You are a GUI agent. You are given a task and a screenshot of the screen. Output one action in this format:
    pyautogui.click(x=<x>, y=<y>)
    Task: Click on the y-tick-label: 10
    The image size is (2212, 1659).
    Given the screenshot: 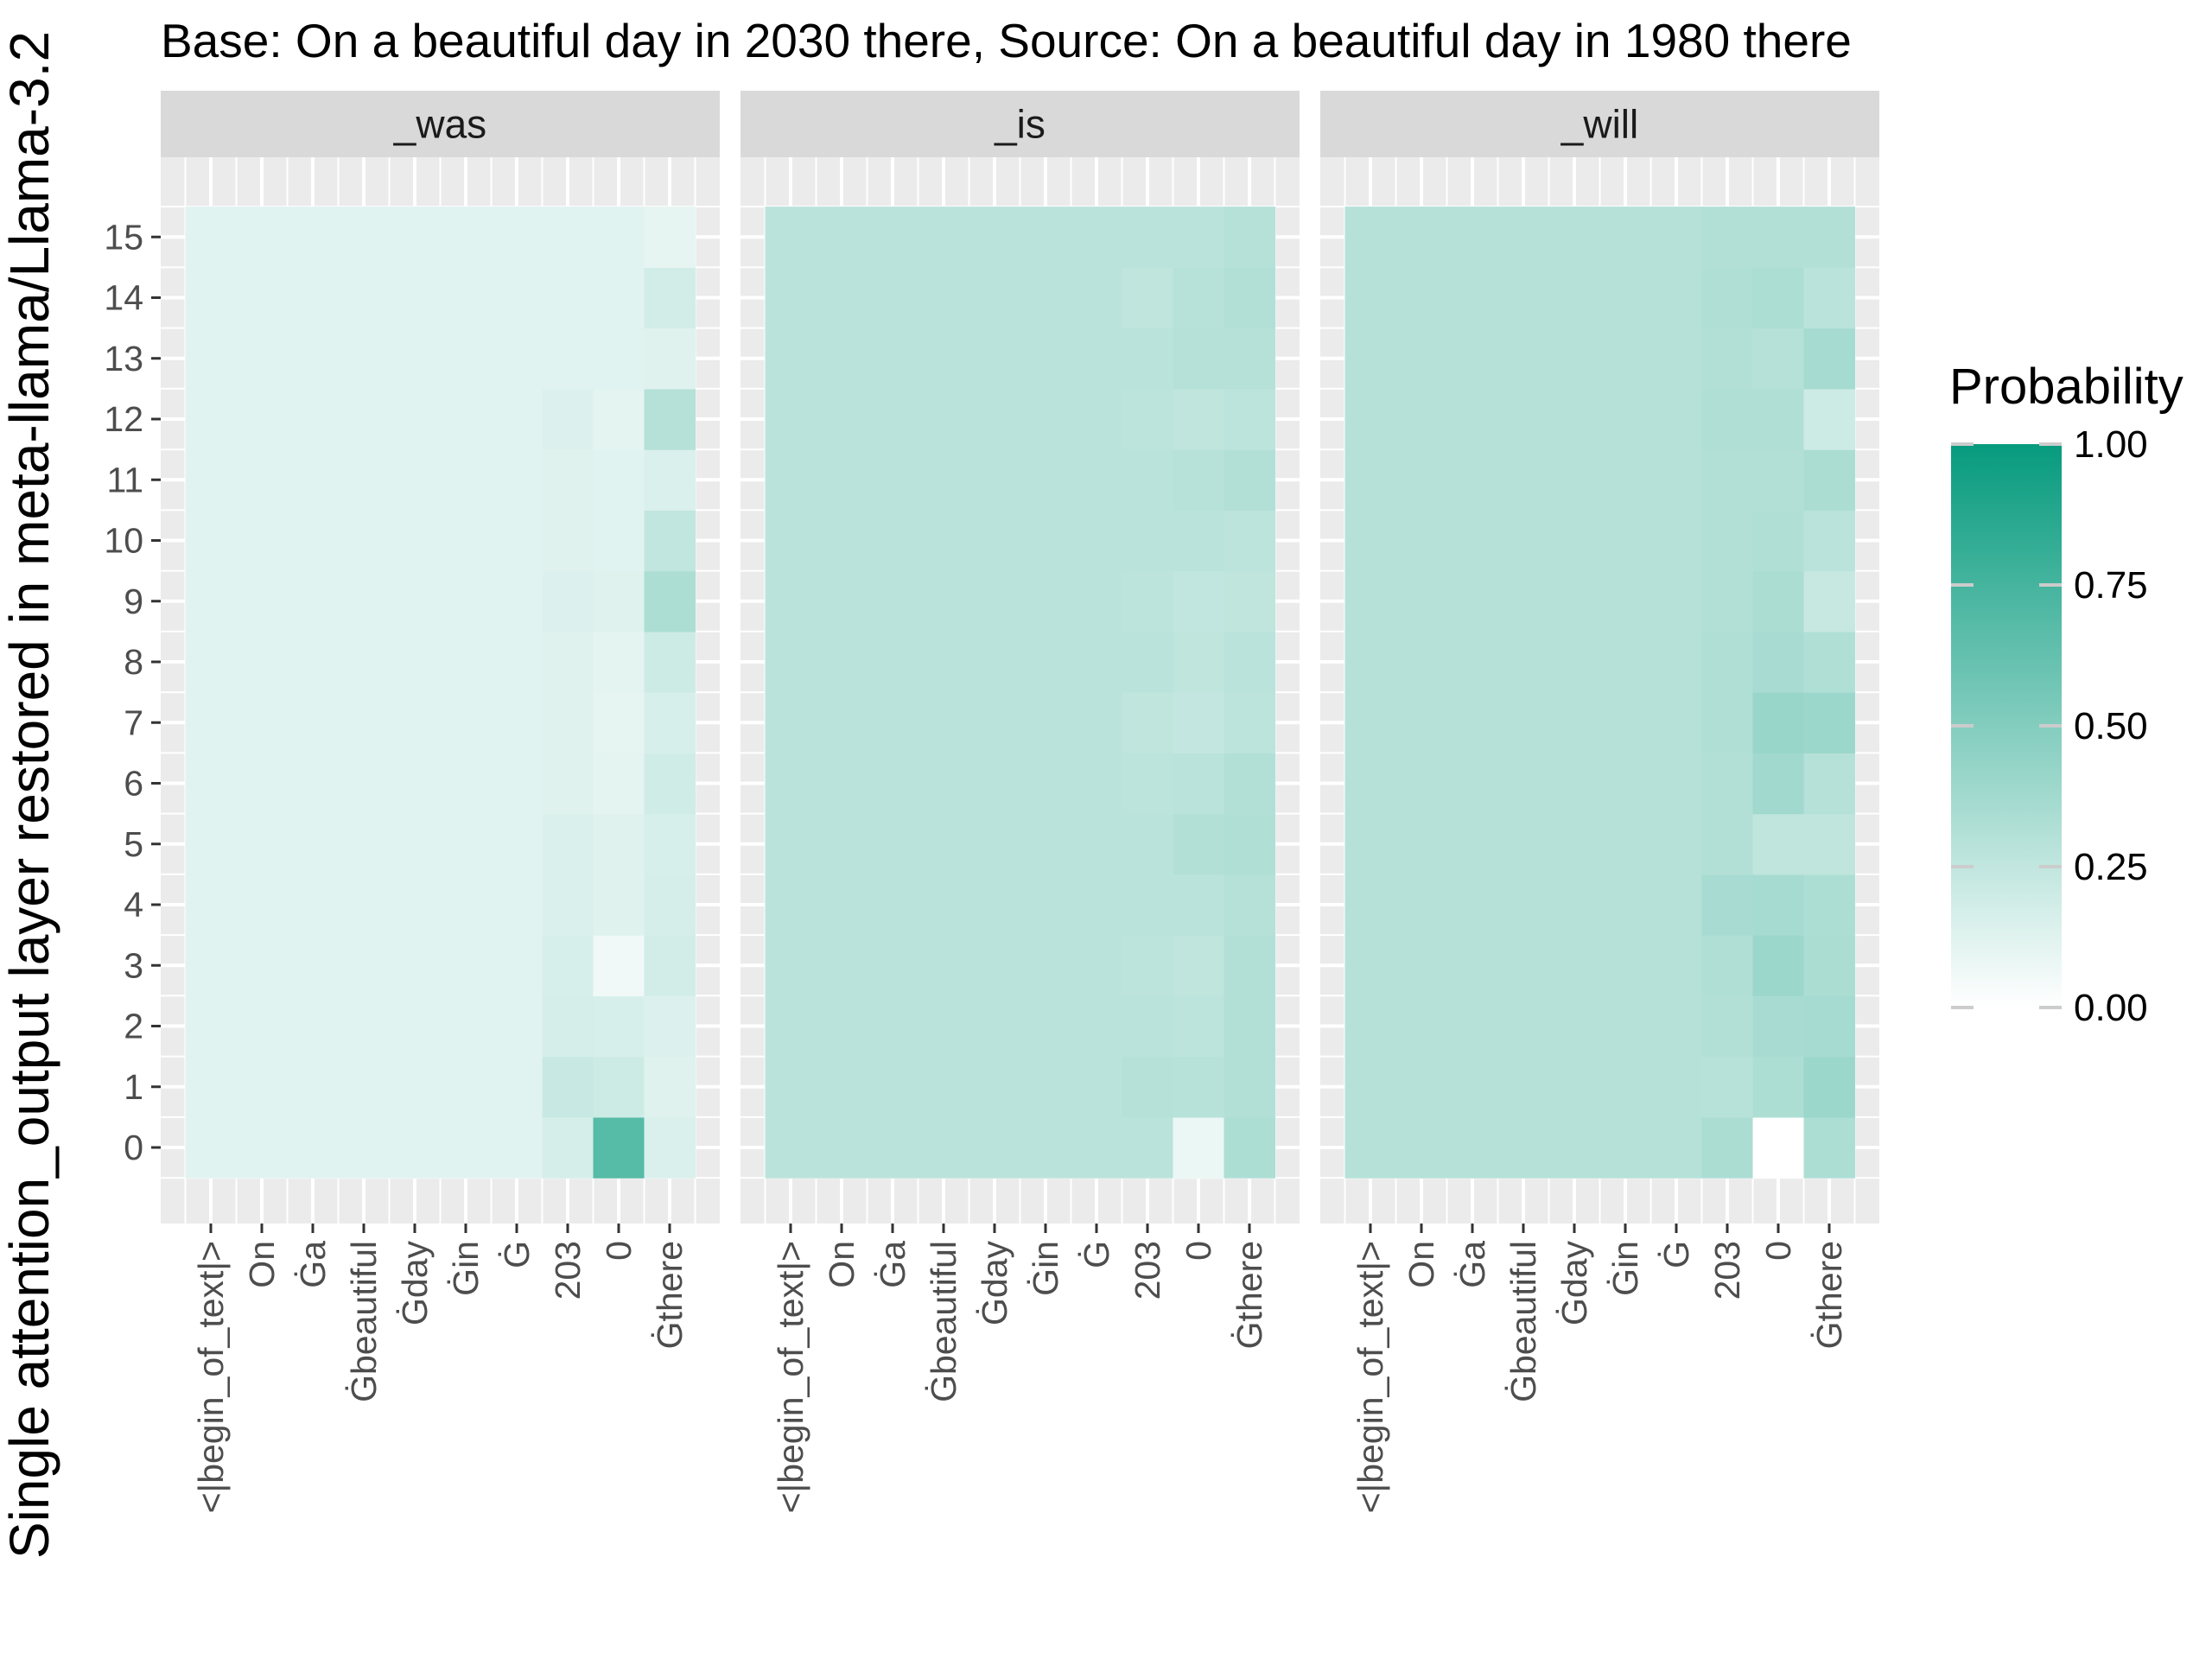 What is the action you would take?
    pyautogui.click(x=123, y=541)
    